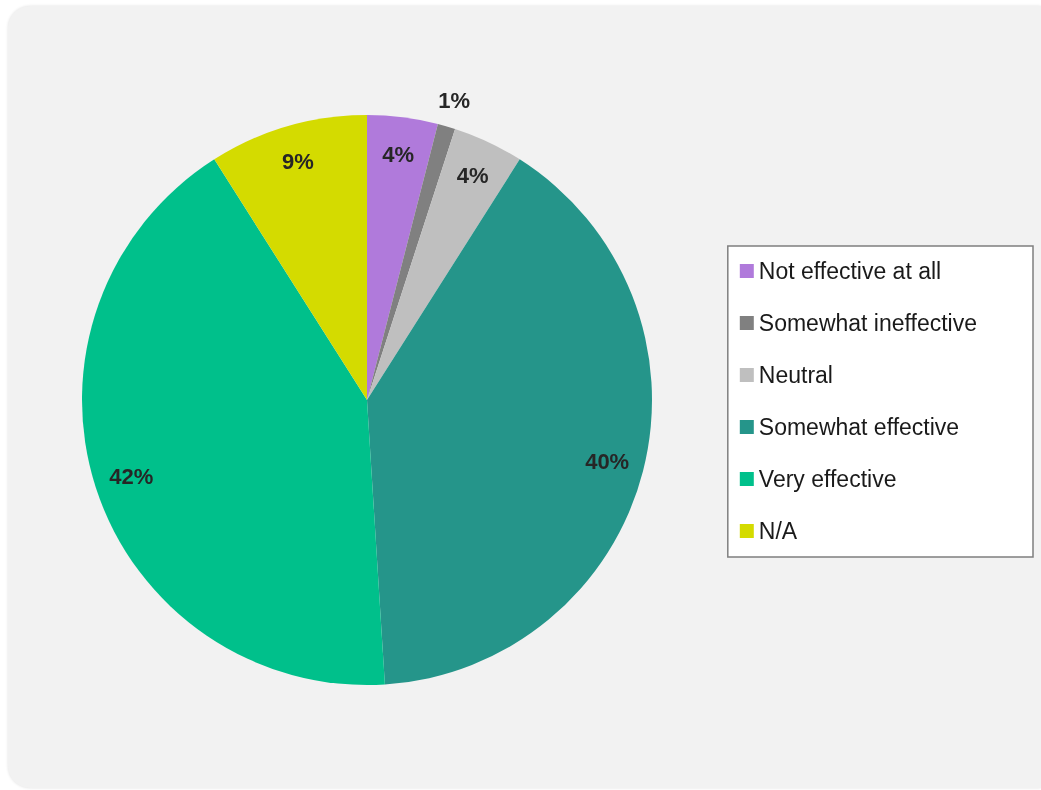 Image resolution: width=1041 pixels, height=790 pixels. Describe the element at coordinates (297, 162) in the screenshot. I see `data-label: 9%` at that location.